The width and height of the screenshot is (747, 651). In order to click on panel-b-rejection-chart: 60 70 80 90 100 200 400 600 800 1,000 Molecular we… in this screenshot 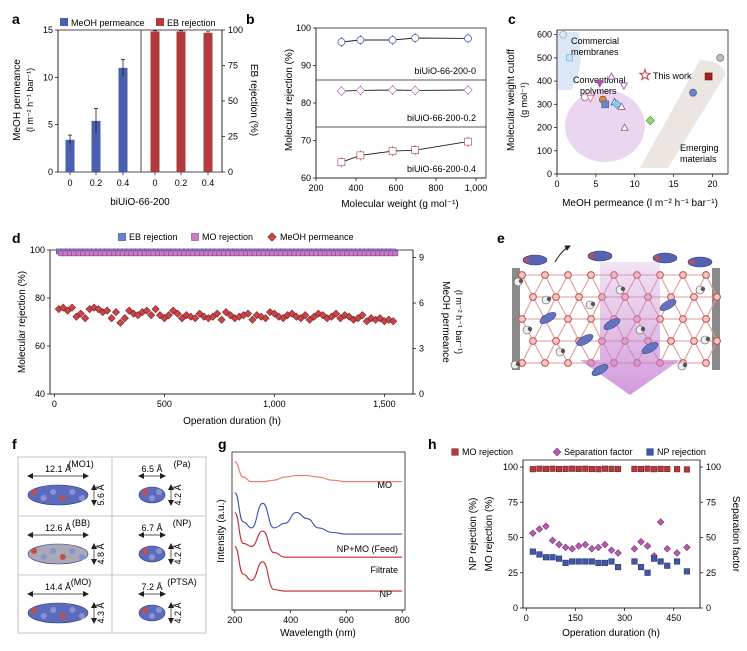, I will do `click(385, 116)`.